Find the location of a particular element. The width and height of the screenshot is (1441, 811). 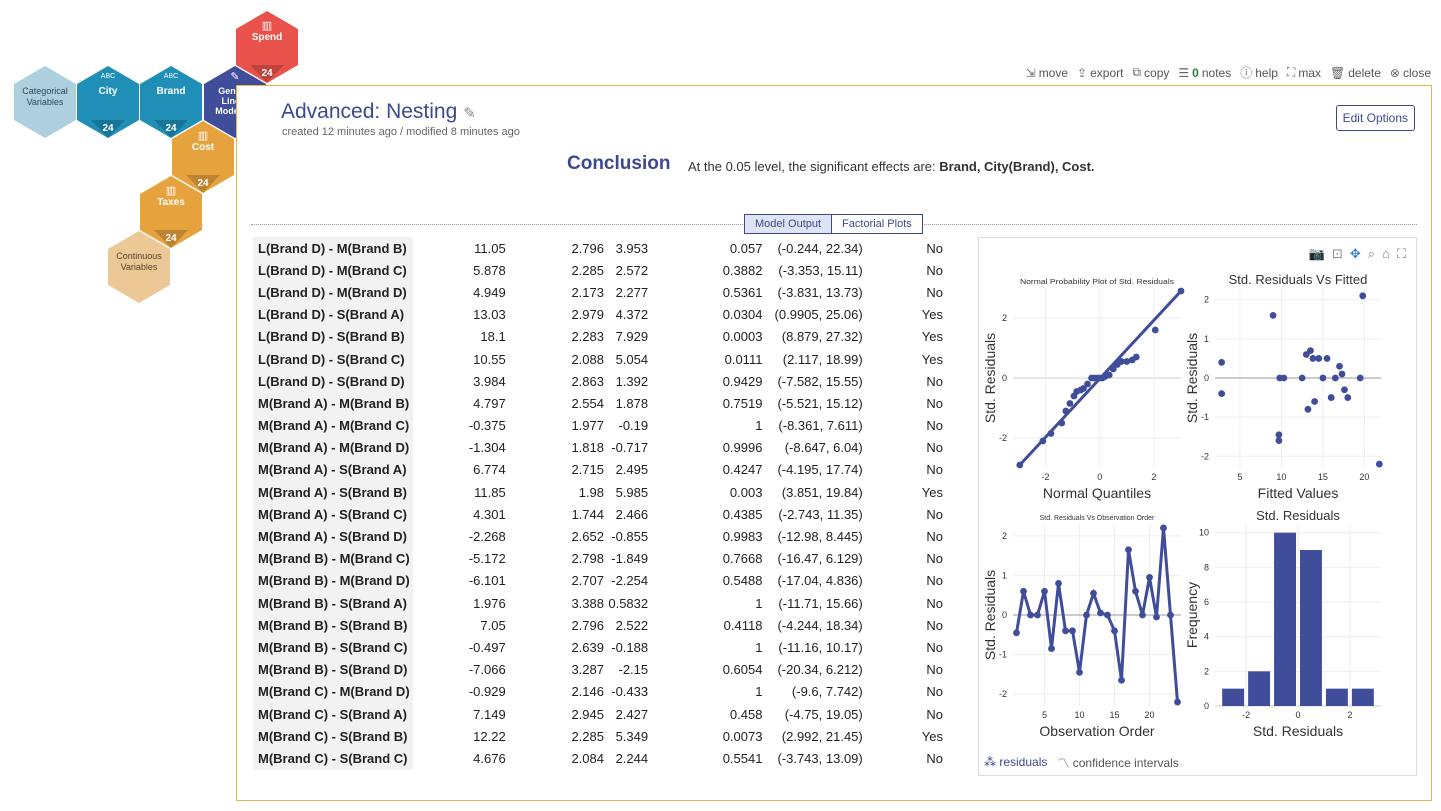

table-cell: 2.522 is located at coordinates (632, 625).